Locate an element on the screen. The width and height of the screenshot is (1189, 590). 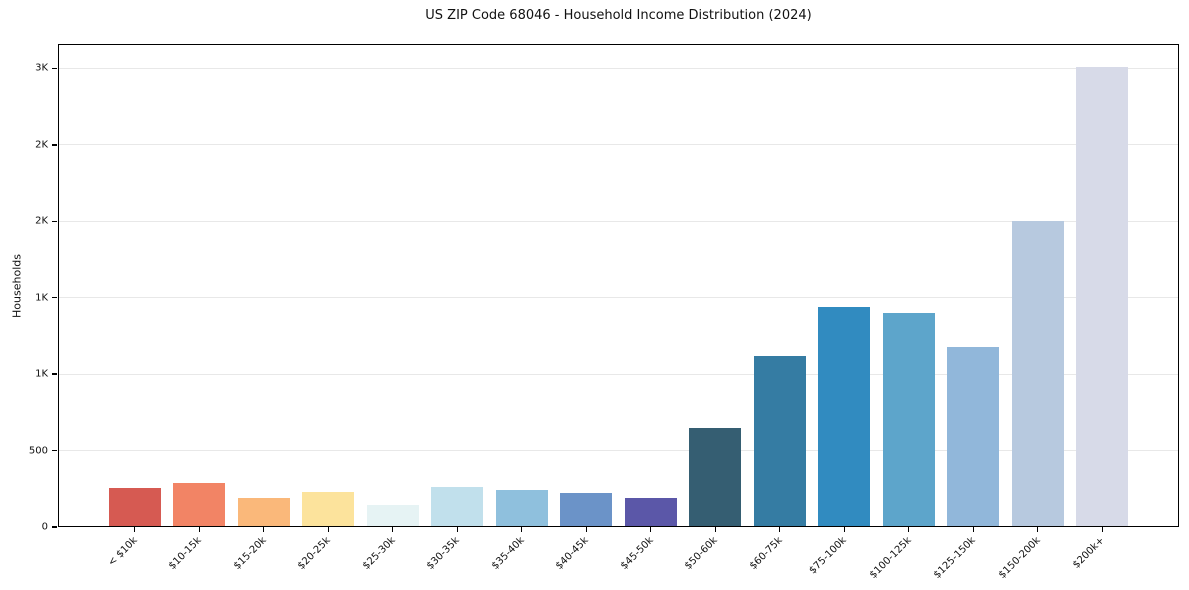
y-tick-label: 3K is located at coordinates (41, 68).